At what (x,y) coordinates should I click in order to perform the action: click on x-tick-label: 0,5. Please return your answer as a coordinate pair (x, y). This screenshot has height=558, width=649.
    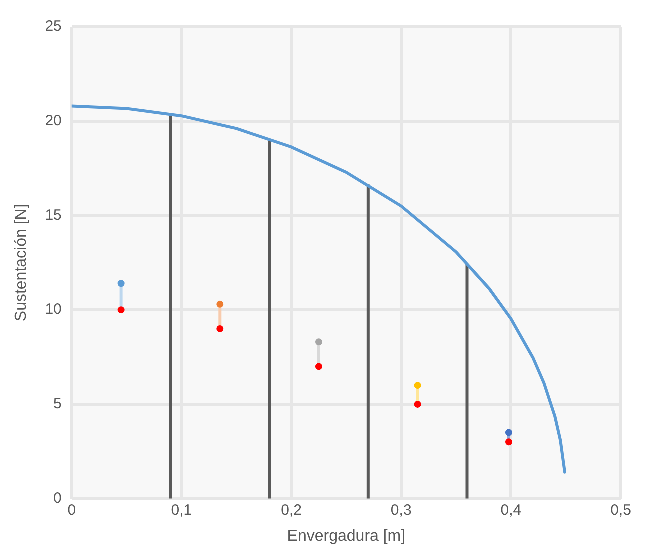
    Looking at the image, I should click on (621, 510).